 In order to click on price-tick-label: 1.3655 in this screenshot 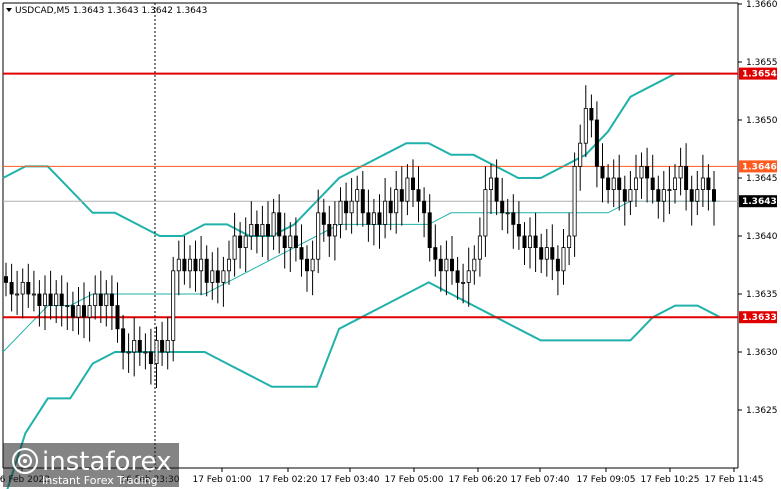, I will do `click(762, 63)`.